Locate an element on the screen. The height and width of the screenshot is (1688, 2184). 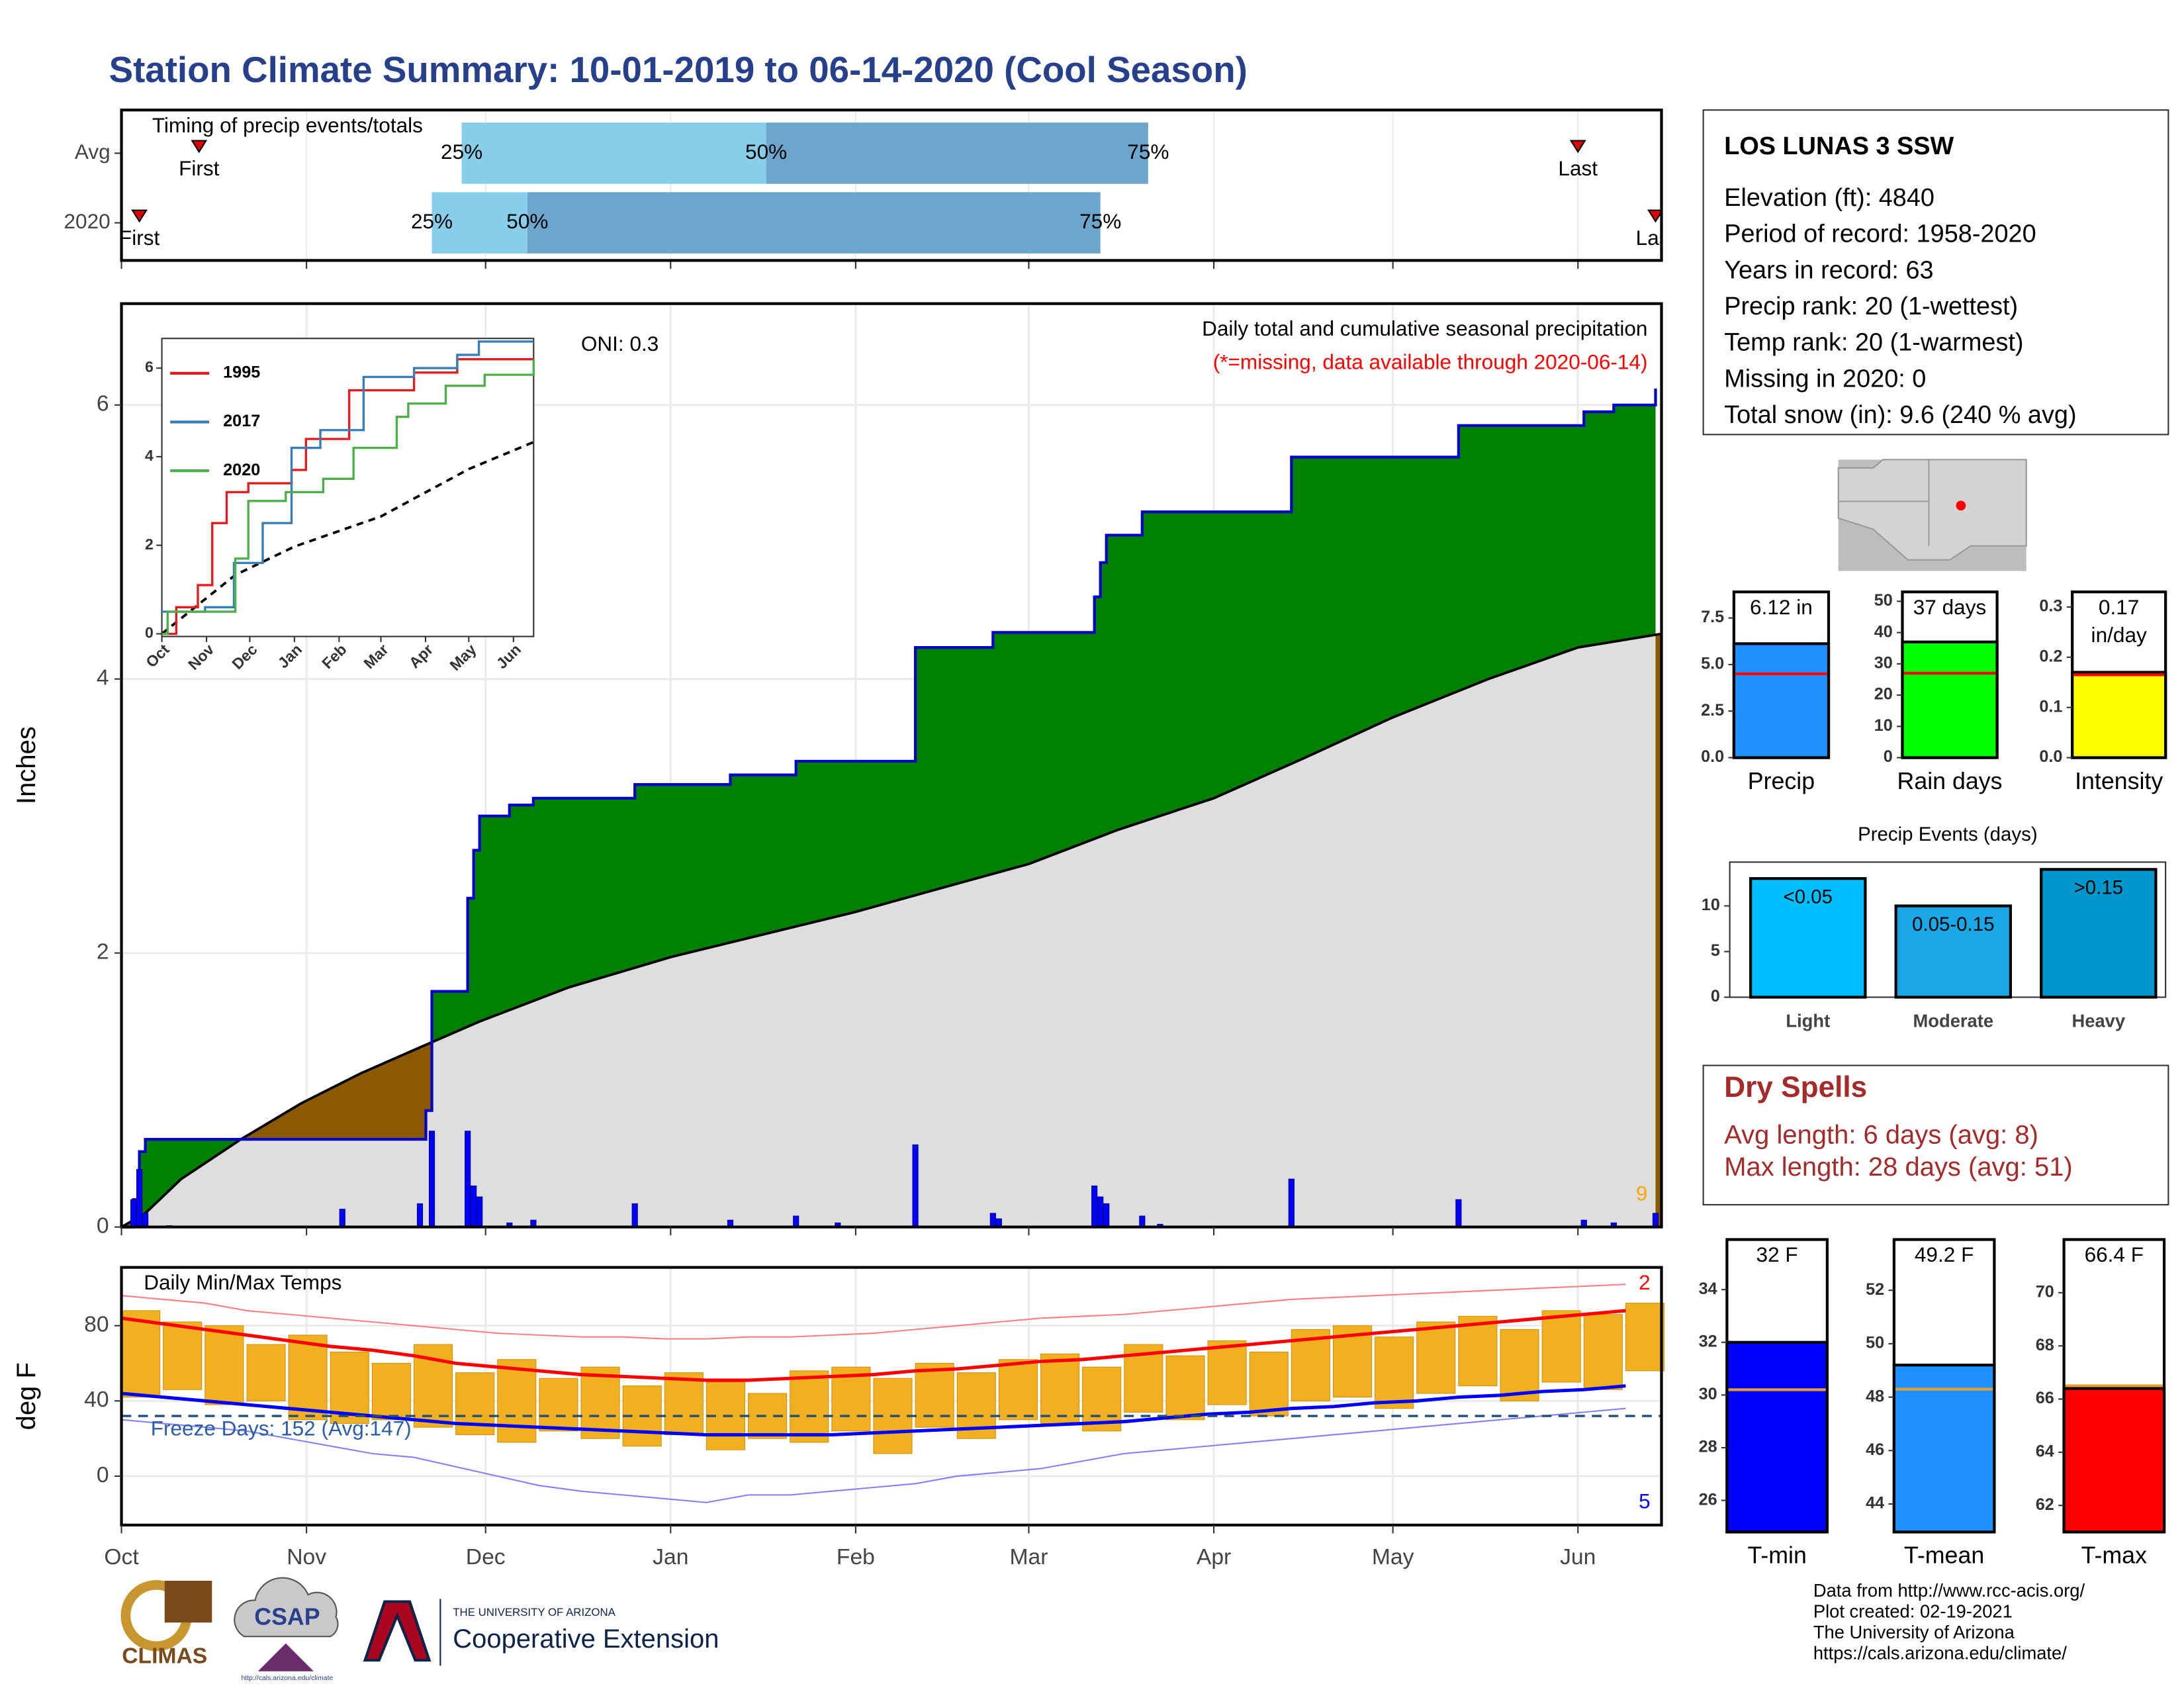
x-tick-label: Nov is located at coordinates (306, 1557).